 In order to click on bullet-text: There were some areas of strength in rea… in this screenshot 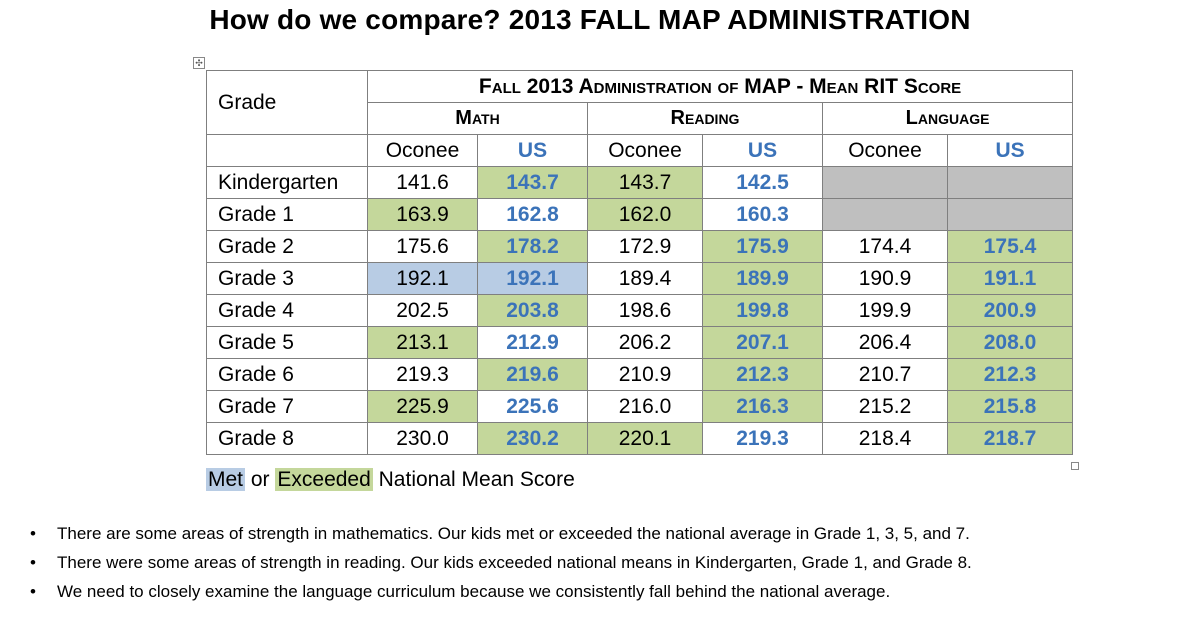, I will do `click(514, 562)`.